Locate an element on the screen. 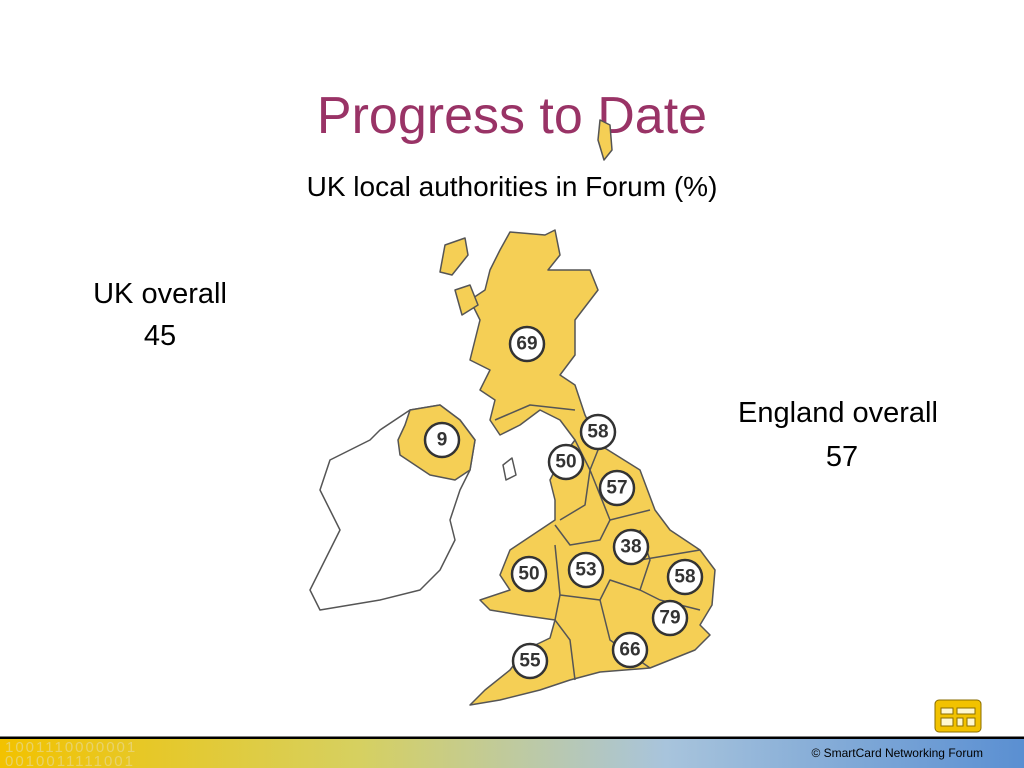 Image resolution: width=1024 pixels, height=768 pixels. england-overall-label: England overall is located at coordinates (838, 413).